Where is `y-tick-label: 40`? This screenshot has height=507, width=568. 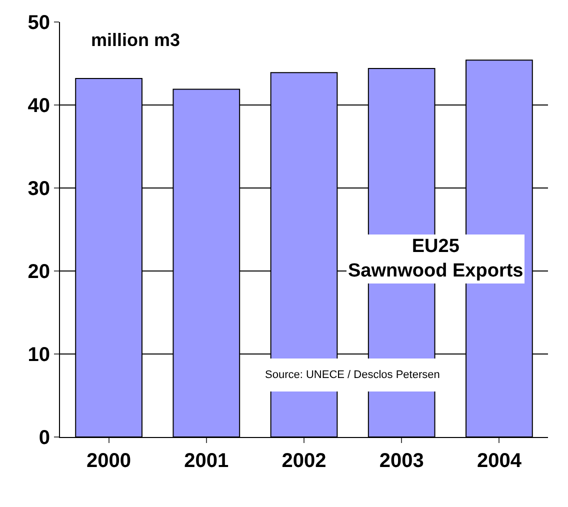 y-tick-label: 40 is located at coordinates (39, 106).